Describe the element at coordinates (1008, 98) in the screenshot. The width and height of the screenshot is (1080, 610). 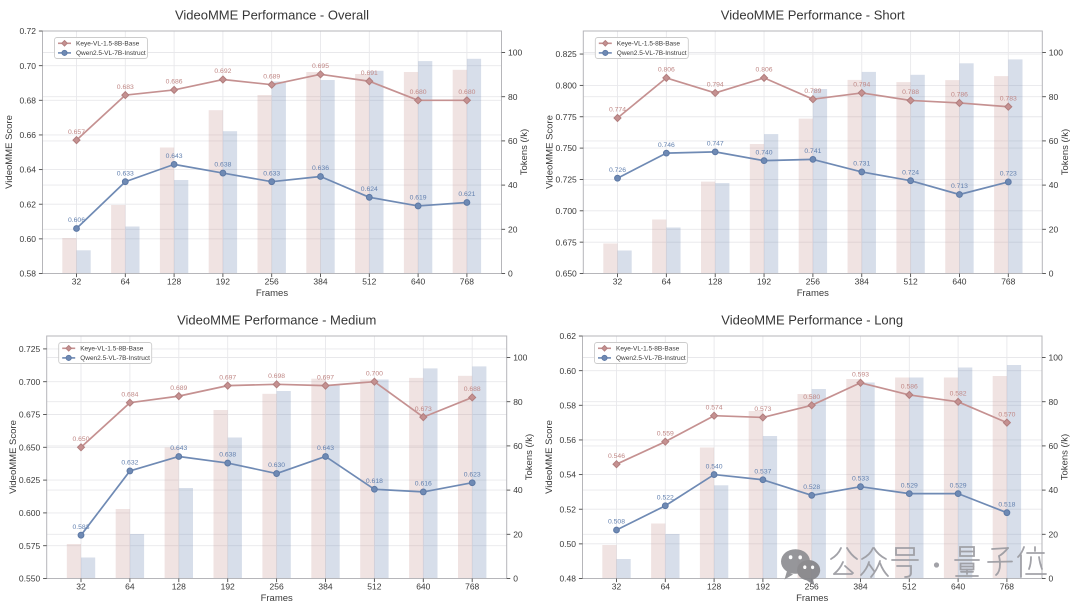
I see `svg-text: 0.783` at that location.